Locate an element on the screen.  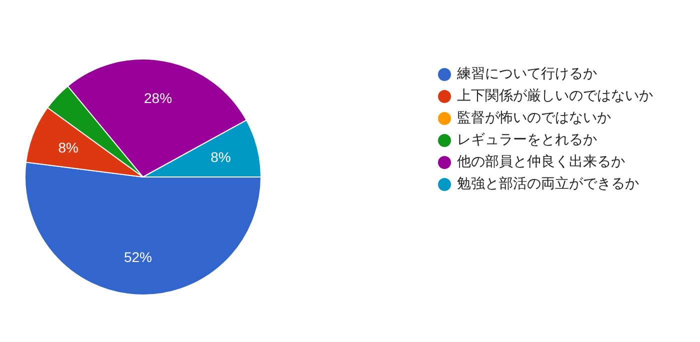
legend-label: 上下関係が厳しいのではないか is located at coordinates (555, 96).